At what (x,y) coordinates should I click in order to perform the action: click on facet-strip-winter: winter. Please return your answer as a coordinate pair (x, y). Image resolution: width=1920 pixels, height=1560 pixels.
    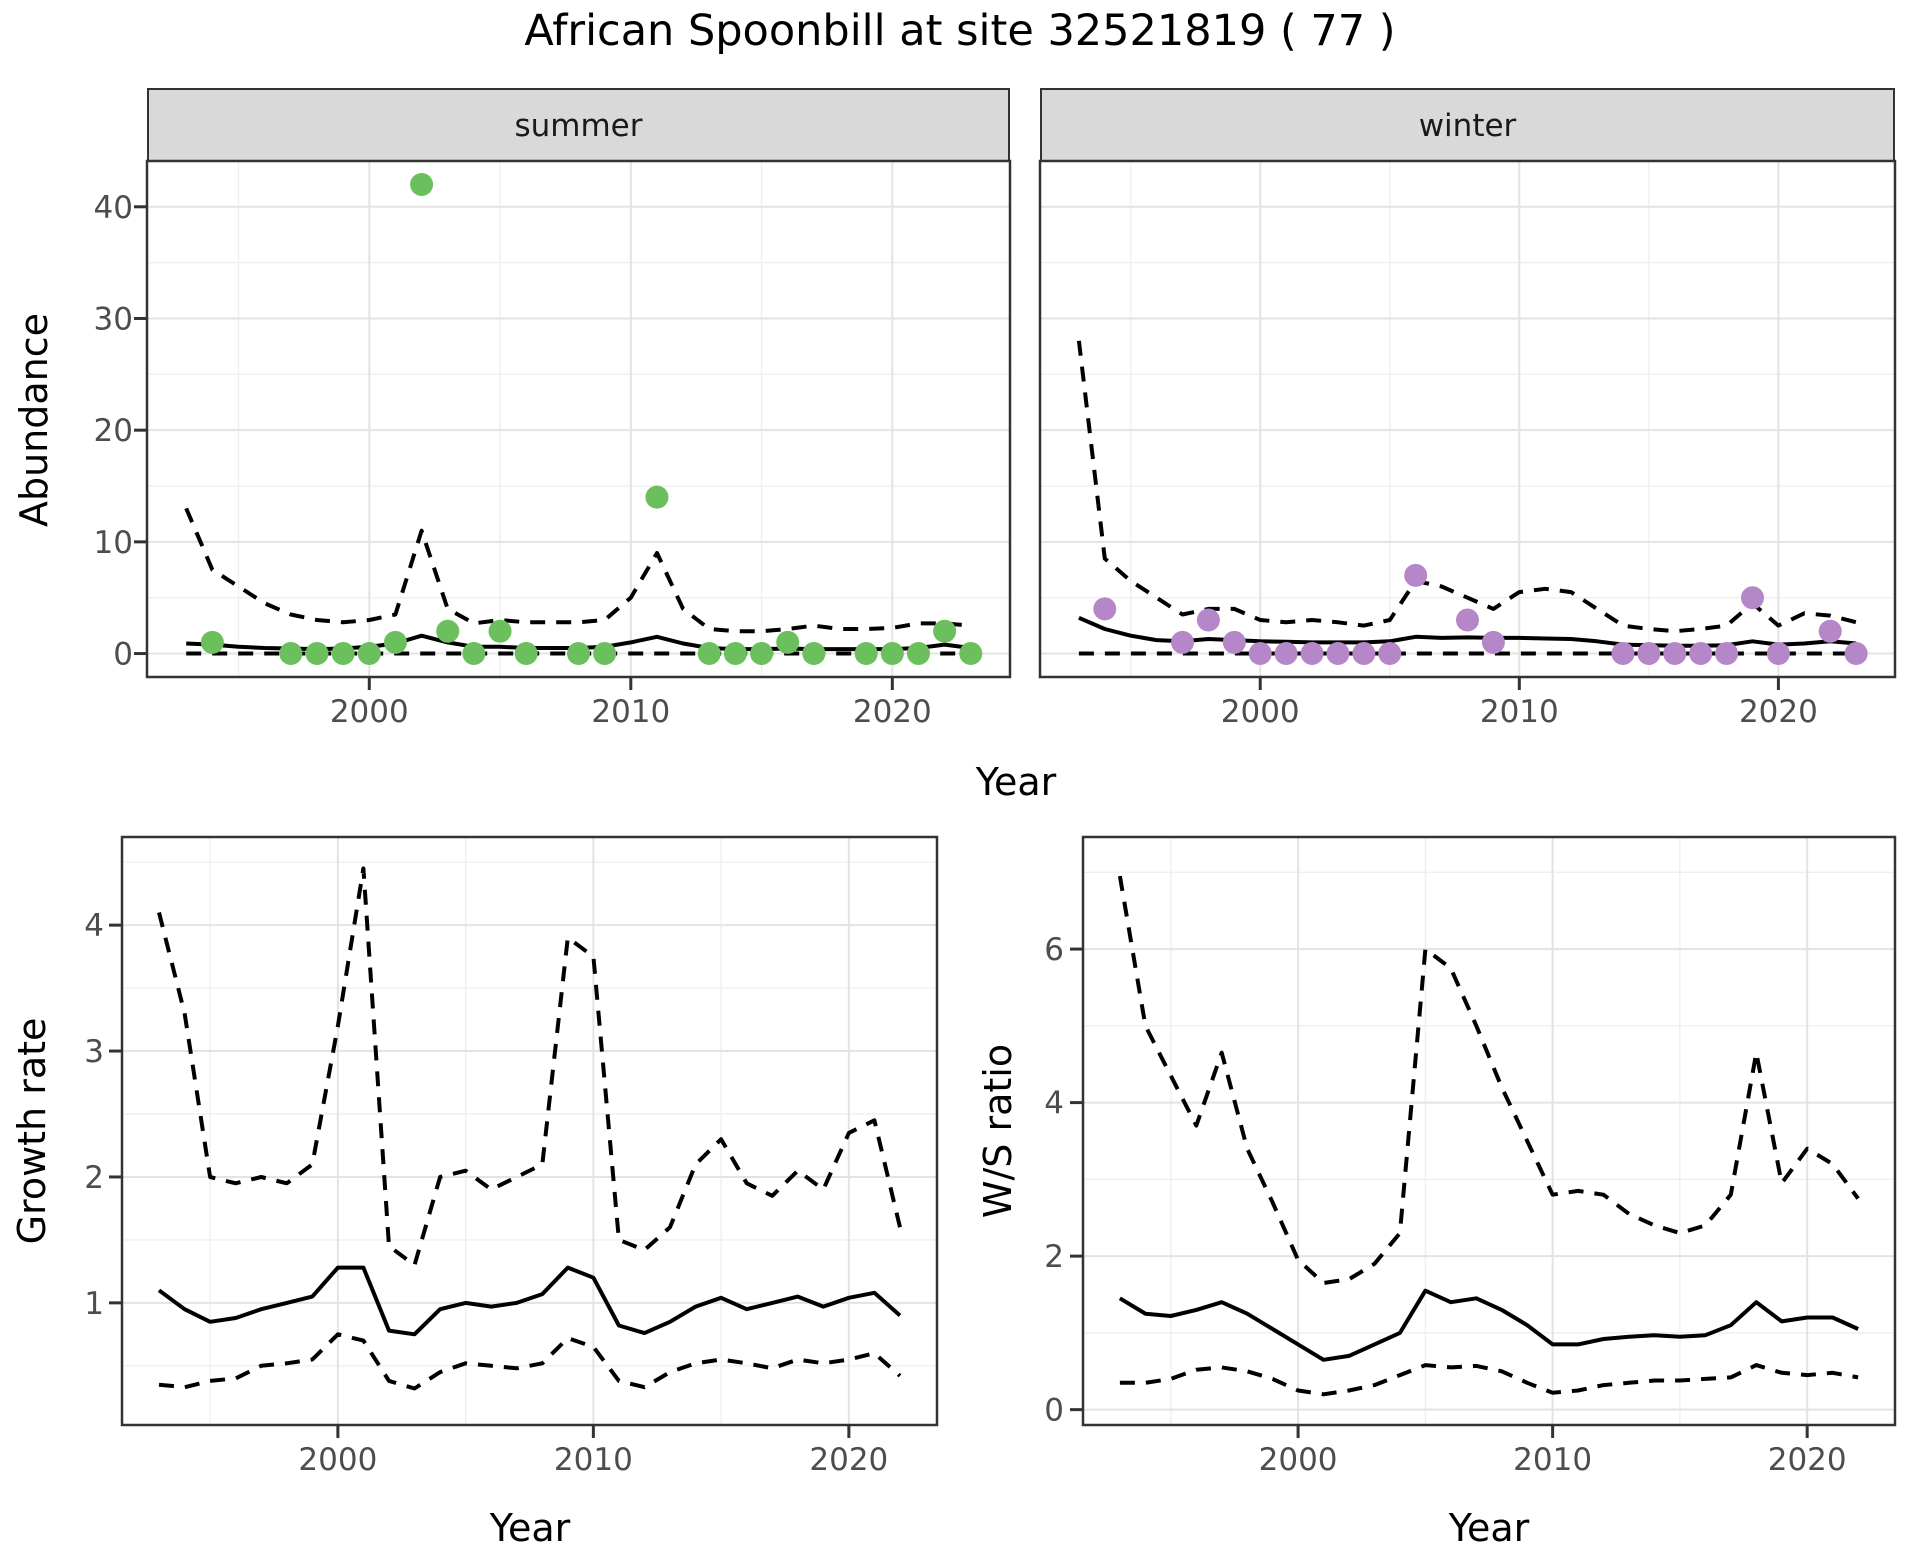
    Looking at the image, I should click on (1467, 125).